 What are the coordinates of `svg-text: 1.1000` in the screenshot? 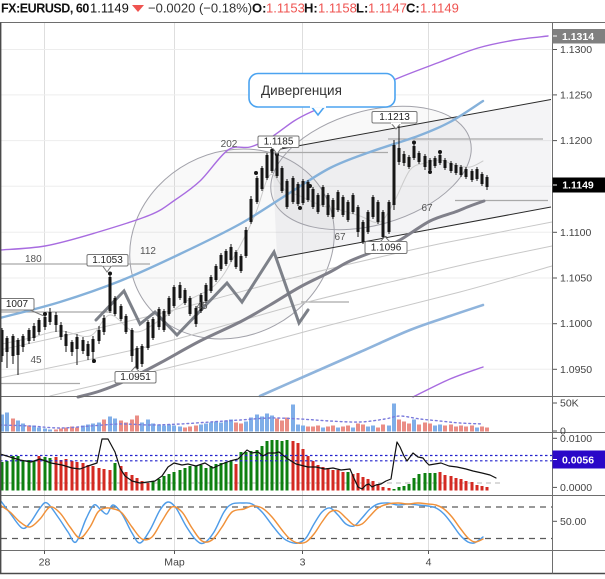 It's located at (576, 324).